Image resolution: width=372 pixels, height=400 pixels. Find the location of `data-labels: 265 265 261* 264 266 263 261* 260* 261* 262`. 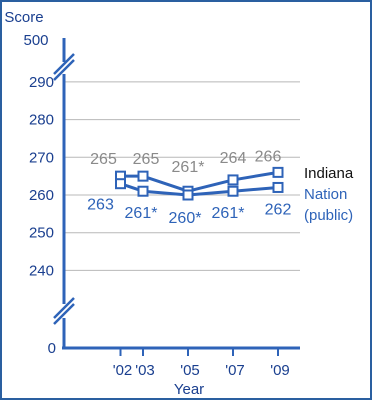

data-labels: 265 265 261* 264 266 263 261* 260* 261* 262 is located at coordinates (189, 187).